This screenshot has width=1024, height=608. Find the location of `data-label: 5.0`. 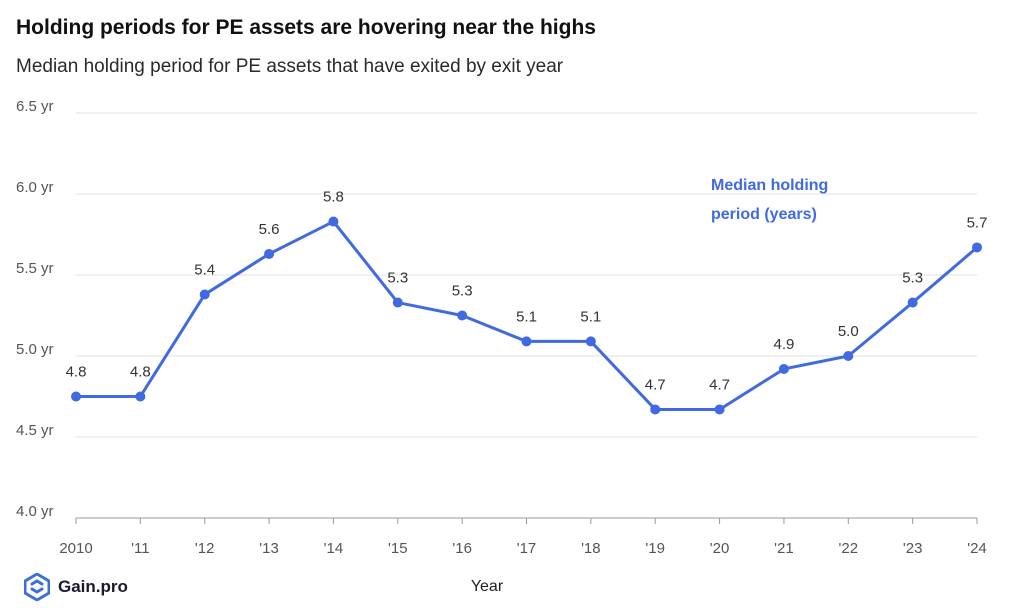

data-label: 5.0 is located at coordinates (848, 331).